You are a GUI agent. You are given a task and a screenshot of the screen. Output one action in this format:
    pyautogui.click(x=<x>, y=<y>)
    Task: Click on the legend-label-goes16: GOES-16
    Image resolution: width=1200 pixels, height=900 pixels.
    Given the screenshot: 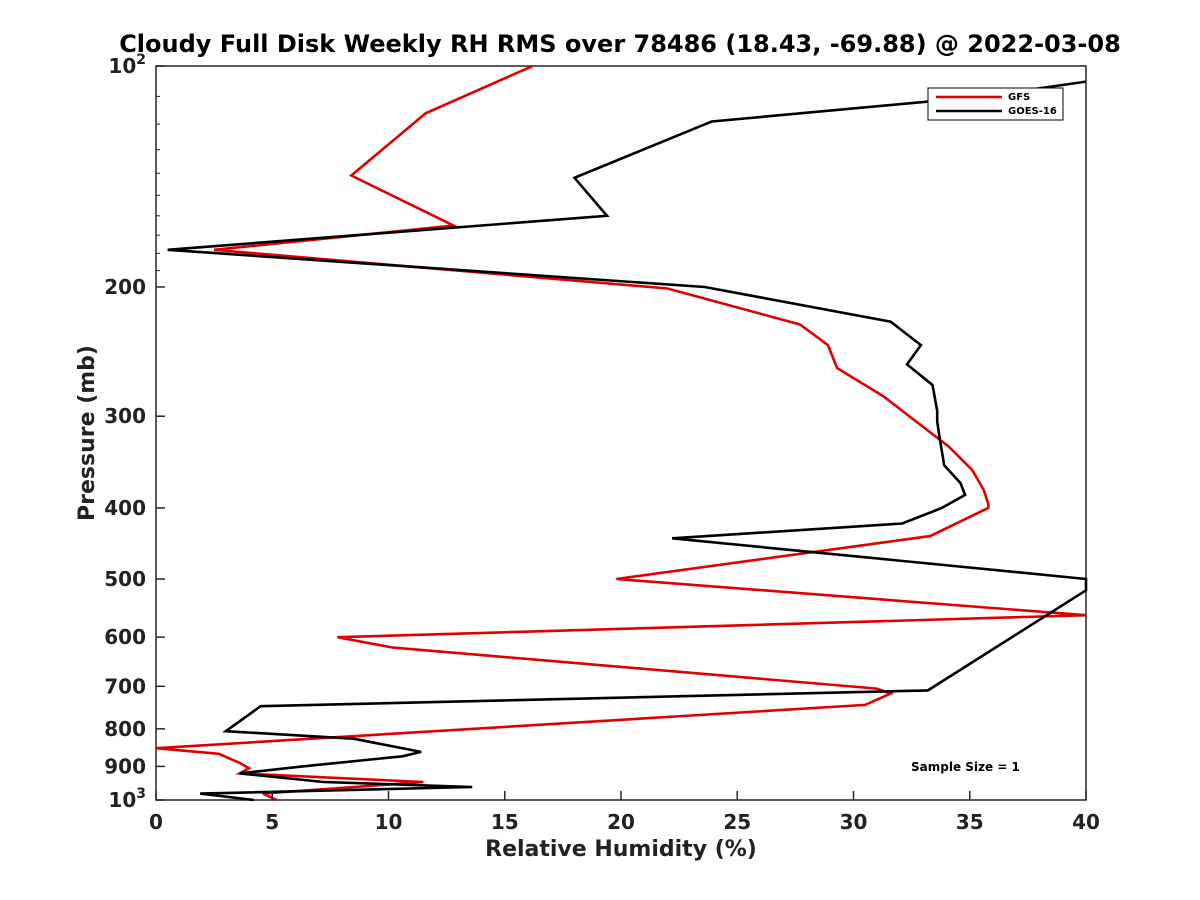 What is the action you would take?
    pyautogui.click(x=1032, y=111)
    